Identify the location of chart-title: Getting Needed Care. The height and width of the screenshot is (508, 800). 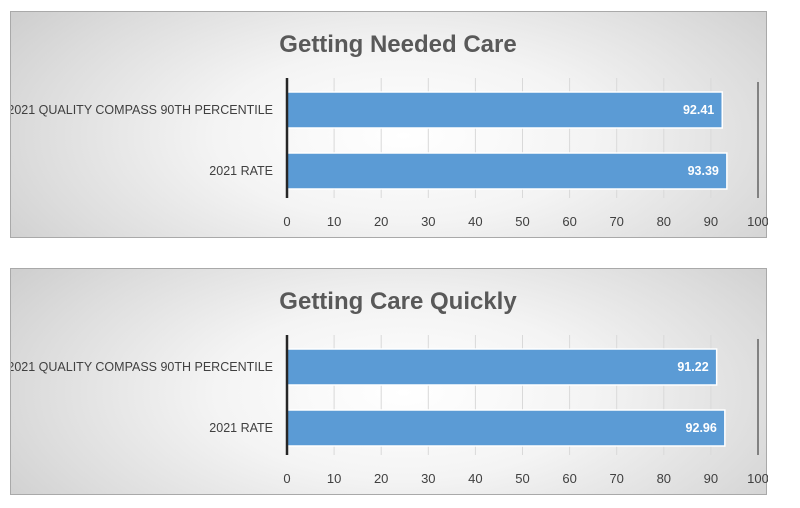
(397, 44).